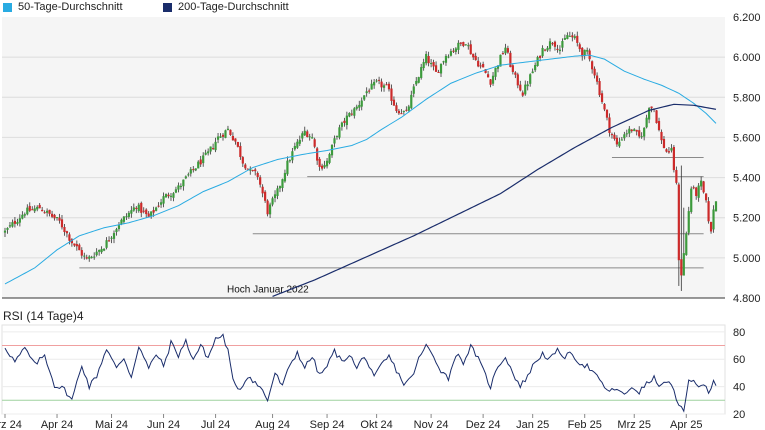 Image resolution: width=765 pixels, height=430 pixels. I want to click on hoch-januar-2022-label: Hoch Januar 2022, so click(268, 289).